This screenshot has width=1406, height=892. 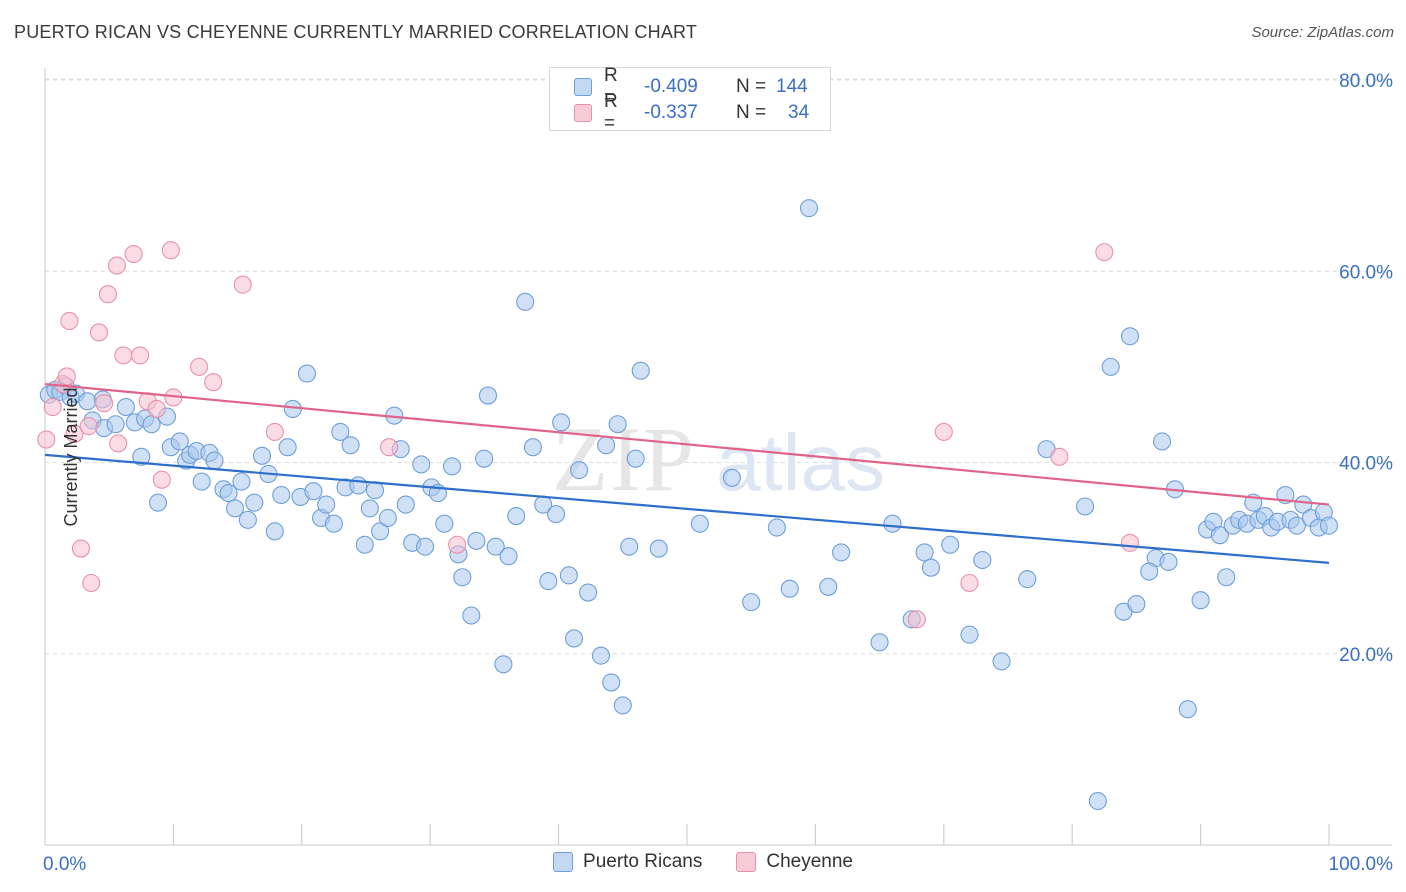 What do you see at coordinates (751, 112) in the screenshot?
I see `legend-n-label: N =` at bounding box center [751, 112].